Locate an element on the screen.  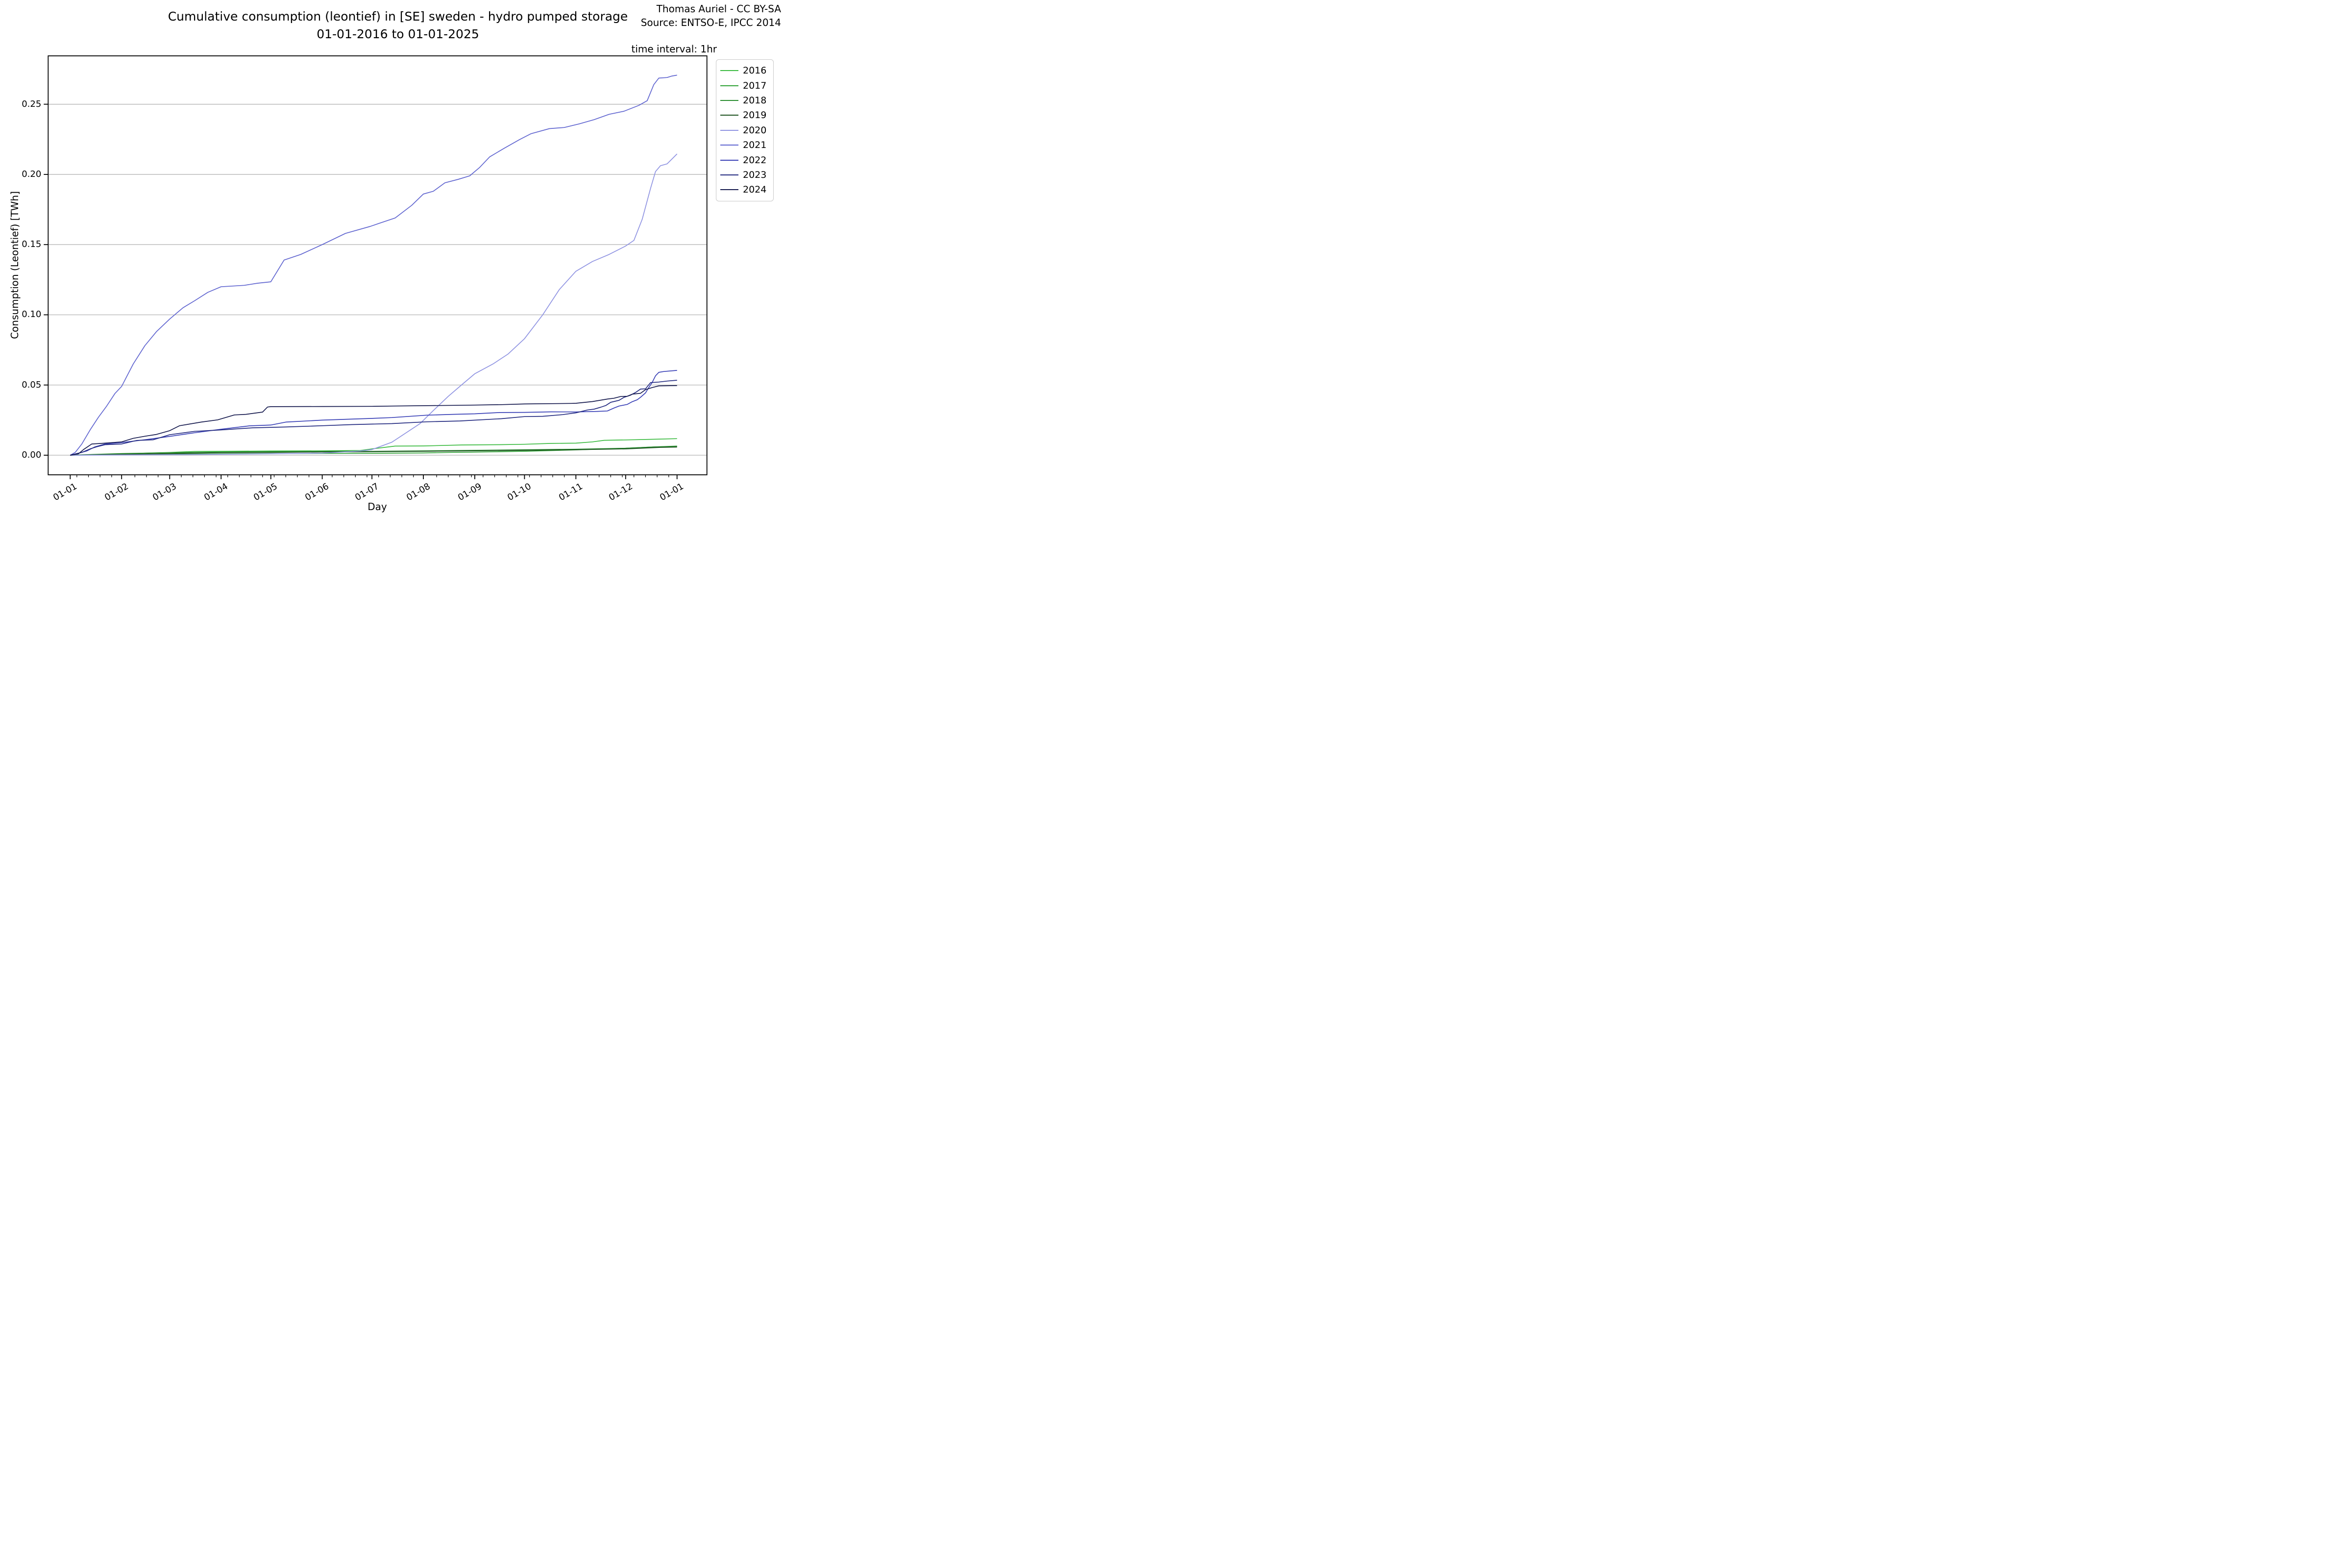
legend-item-label: 2023 is located at coordinates (755, 174).